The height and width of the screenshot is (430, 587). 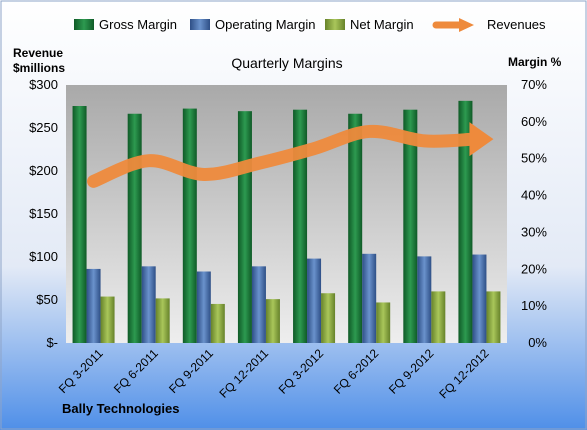 I want to click on right-axis-ticks: 0% 10% 20% 30% 40% 50% 60% 70%, so click(x=534, y=213).